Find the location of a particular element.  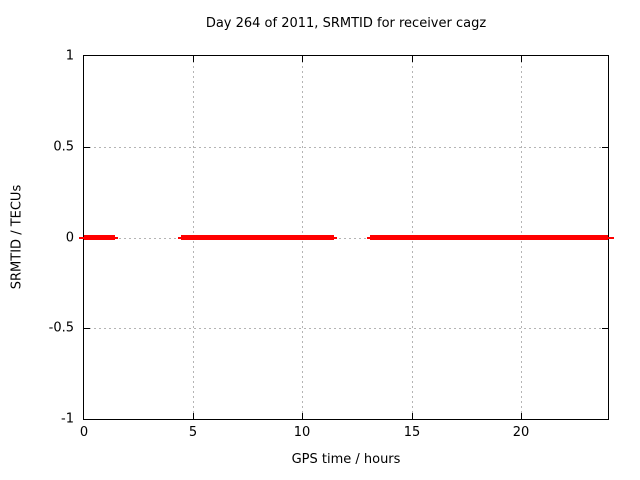

gridline-y-0.5 is located at coordinates (346, 147).